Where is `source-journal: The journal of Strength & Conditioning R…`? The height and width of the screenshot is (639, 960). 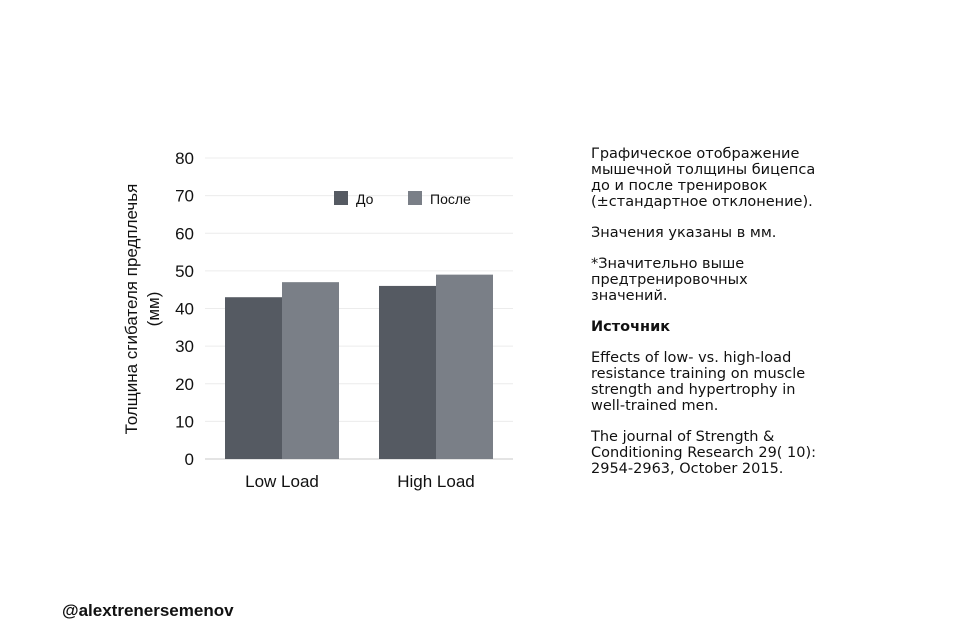 source-journal: The journal of Strength & Conditioning R… is located at coordinates (704, 453).